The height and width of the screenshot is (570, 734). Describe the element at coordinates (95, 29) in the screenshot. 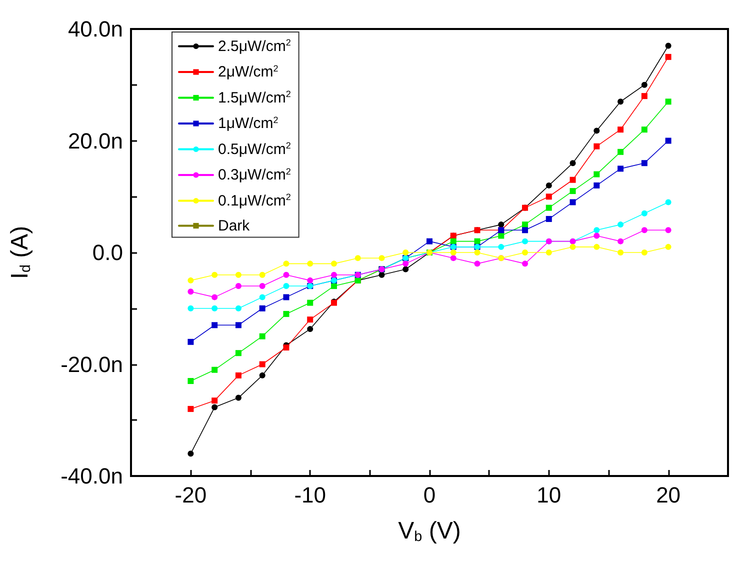

I see `y-tick-label: 40.0n` at that location.